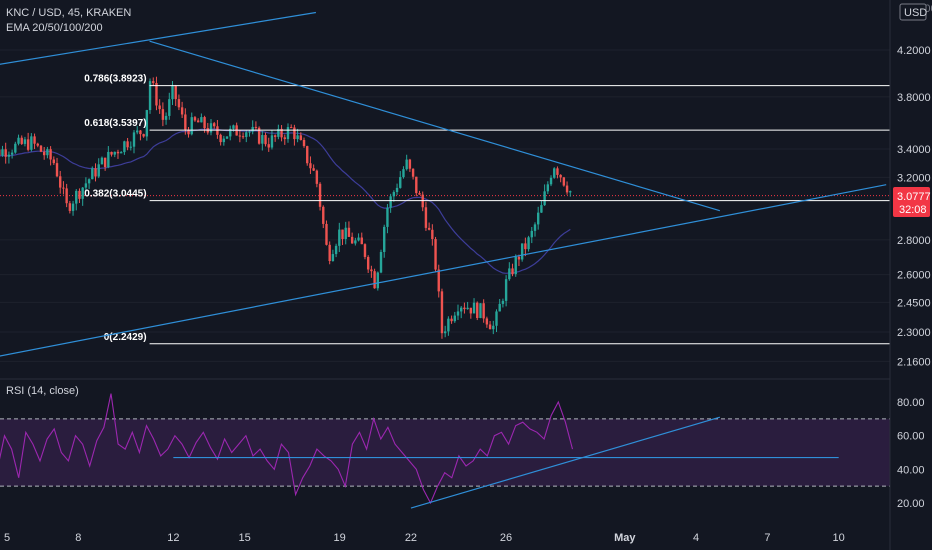  I want to click on price-tick-label: 2.3000, so click(914, 333).